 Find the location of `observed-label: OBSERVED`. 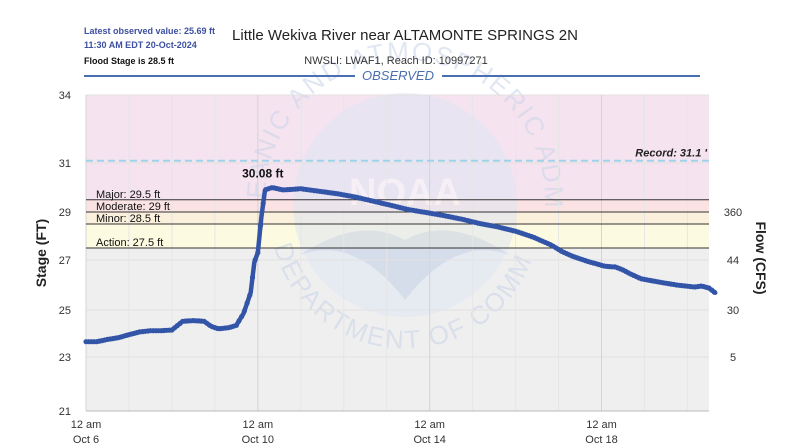

observed-label: OBSERVED is located at coordinates (398, 75).